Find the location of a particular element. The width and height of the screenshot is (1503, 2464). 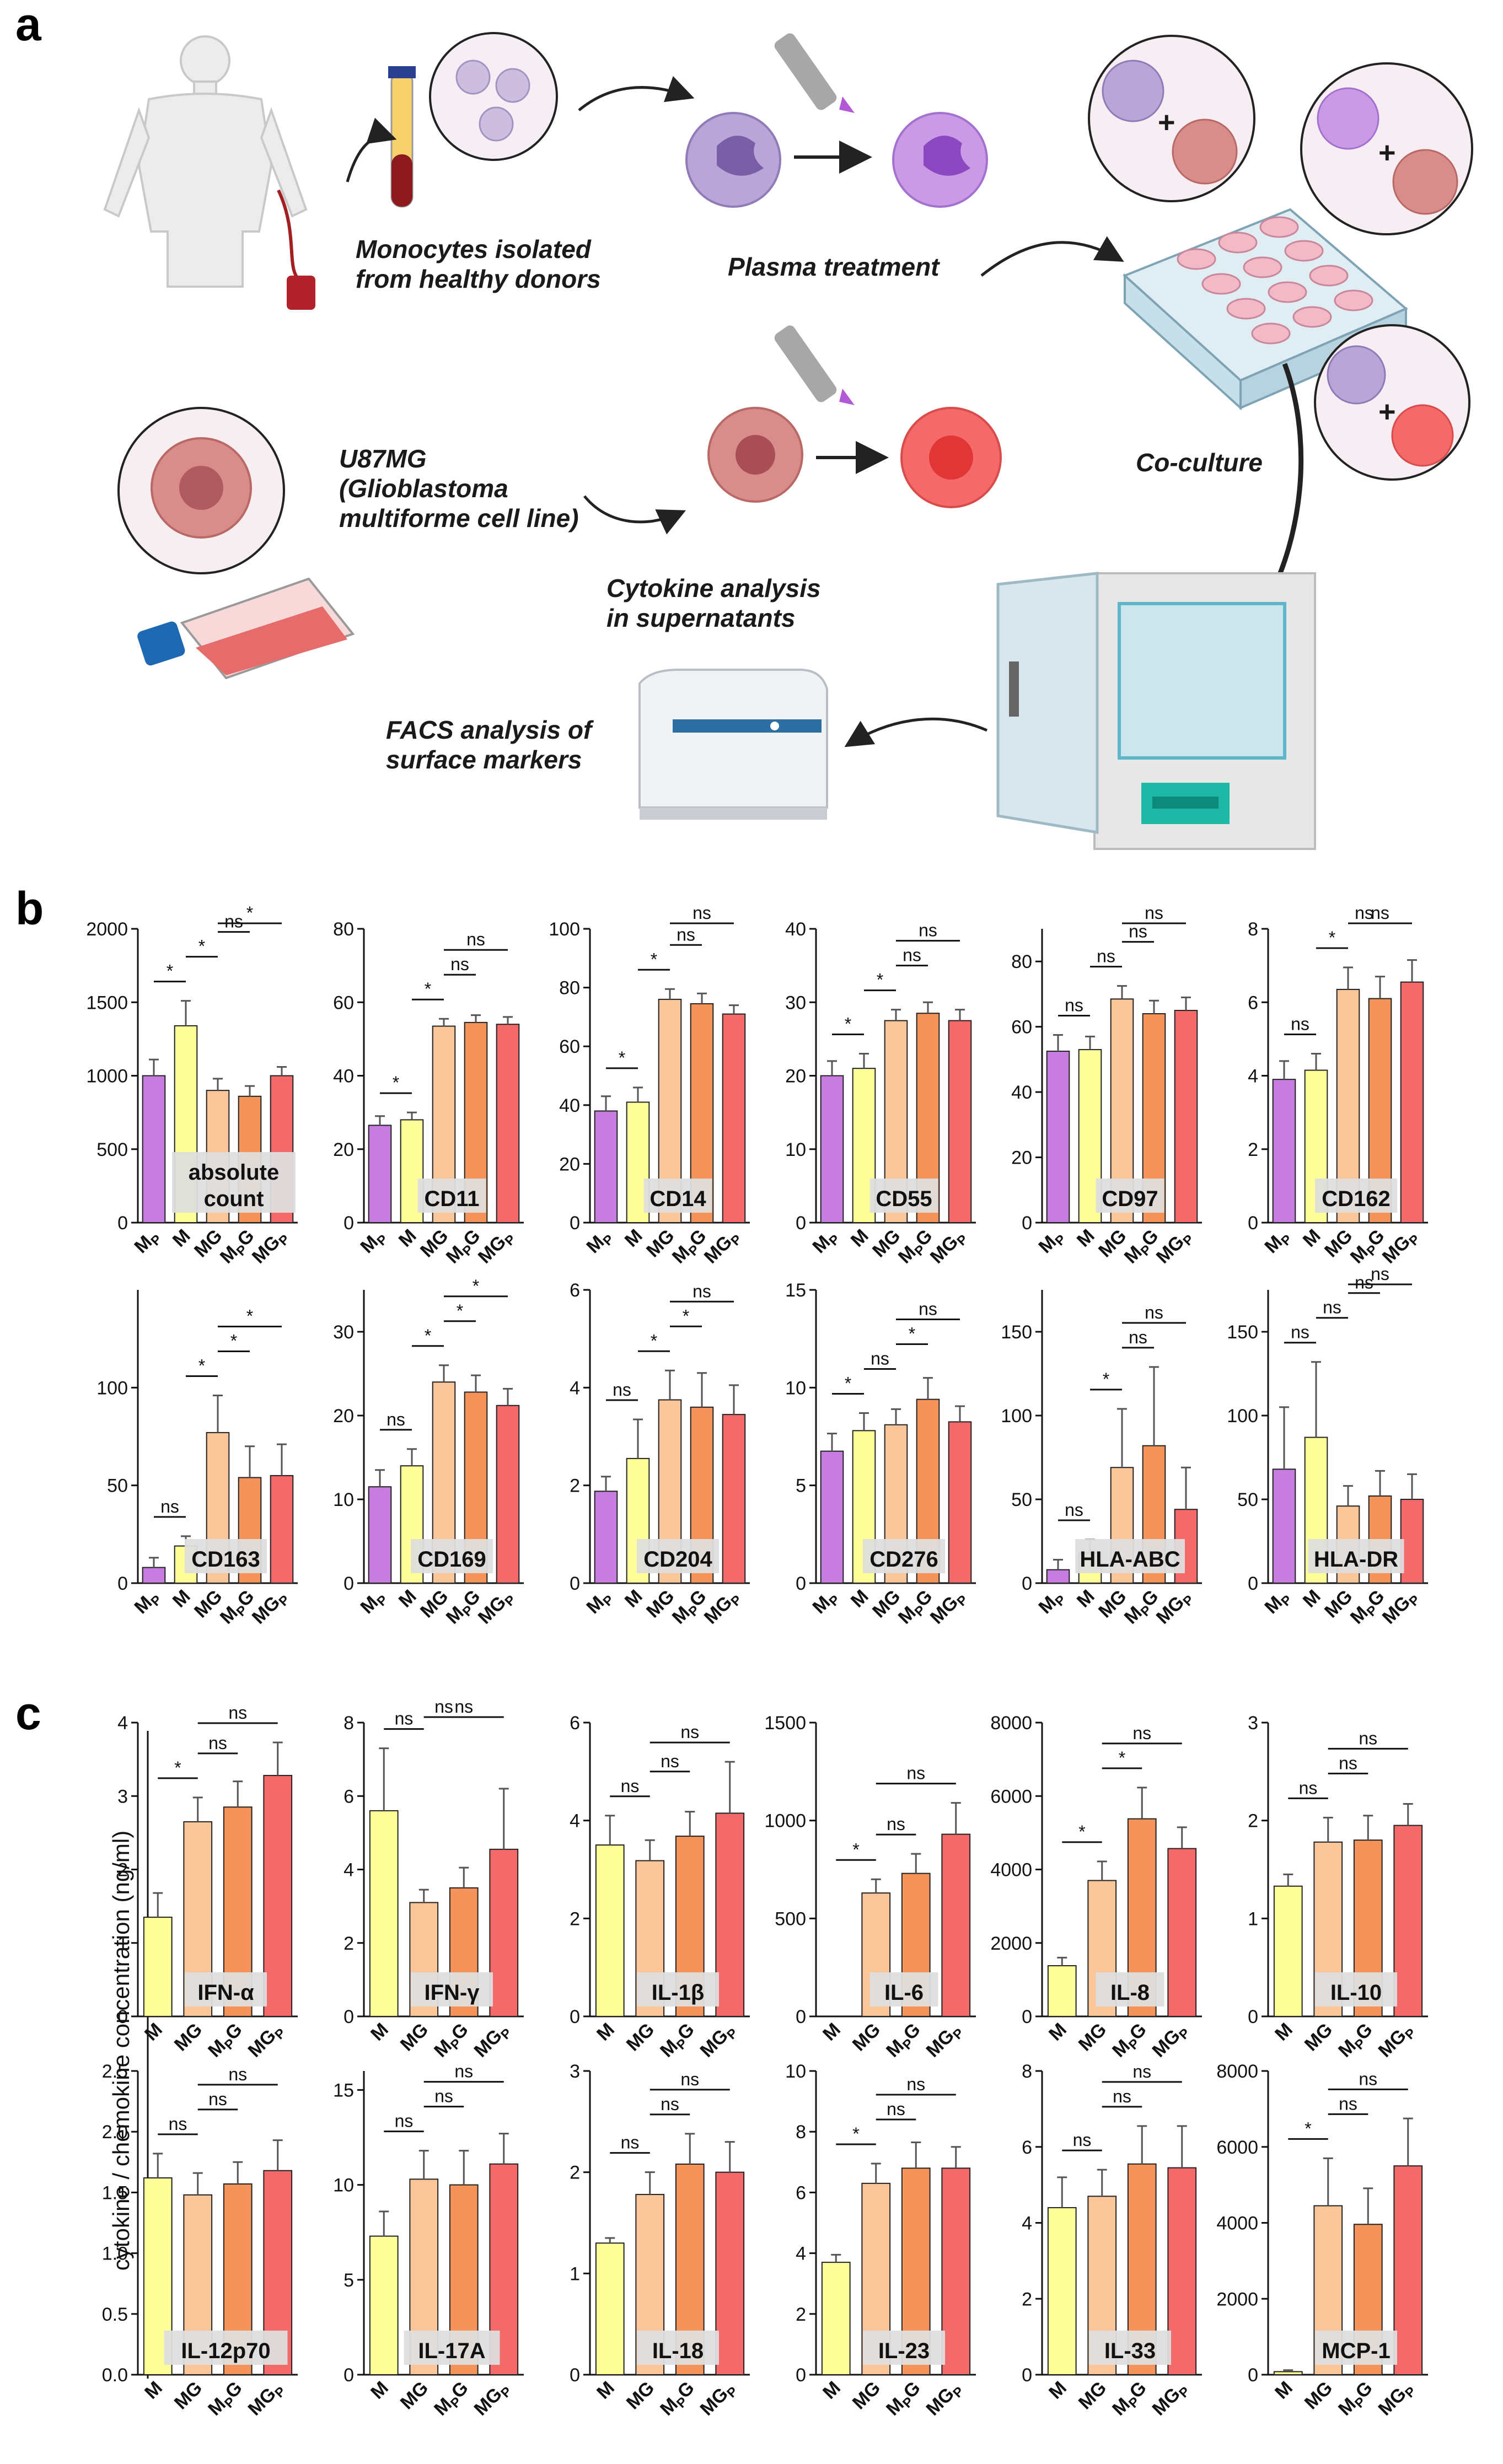

cd169-sig-label: ns is located at coordinates (396, 1419).